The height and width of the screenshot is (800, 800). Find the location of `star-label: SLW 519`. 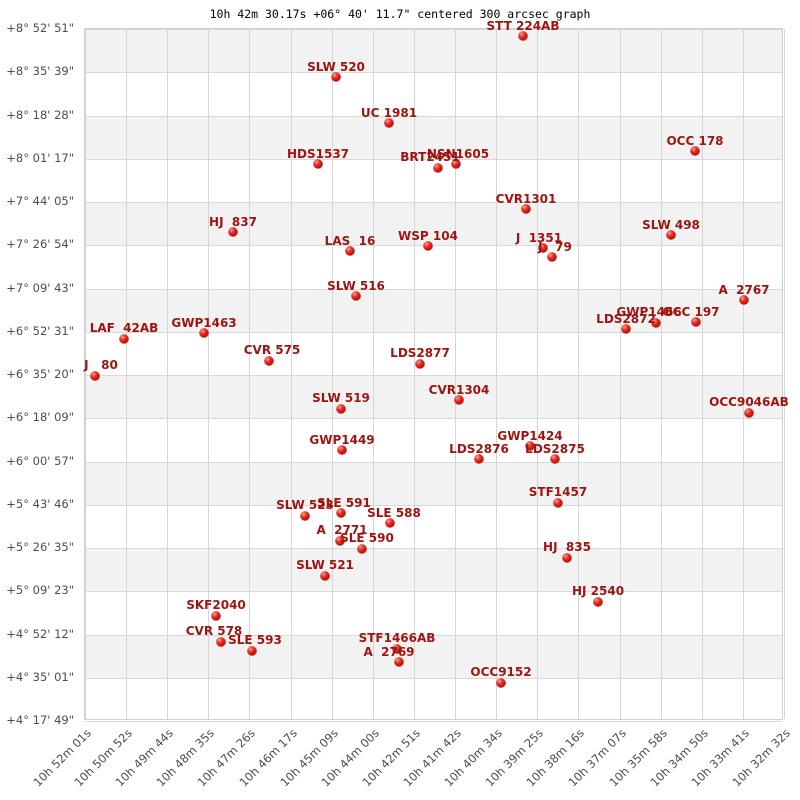

star-label: SLW 519 is located at coordinates (341, 398).